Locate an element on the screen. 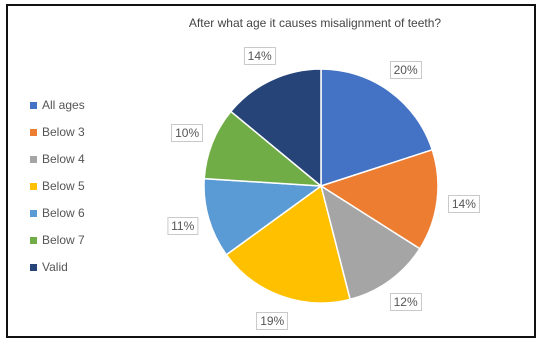 The width and height of the screenshot is (546, 347). legend-item: All ages is located at coordinates (57, 111).